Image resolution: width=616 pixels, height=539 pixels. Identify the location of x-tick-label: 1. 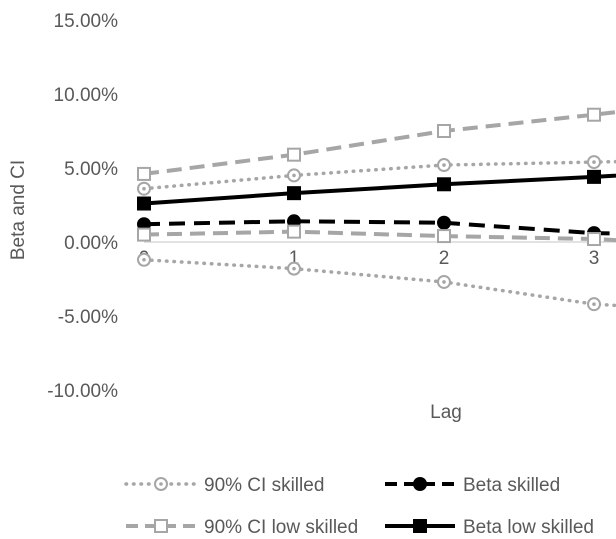
(294, 258).